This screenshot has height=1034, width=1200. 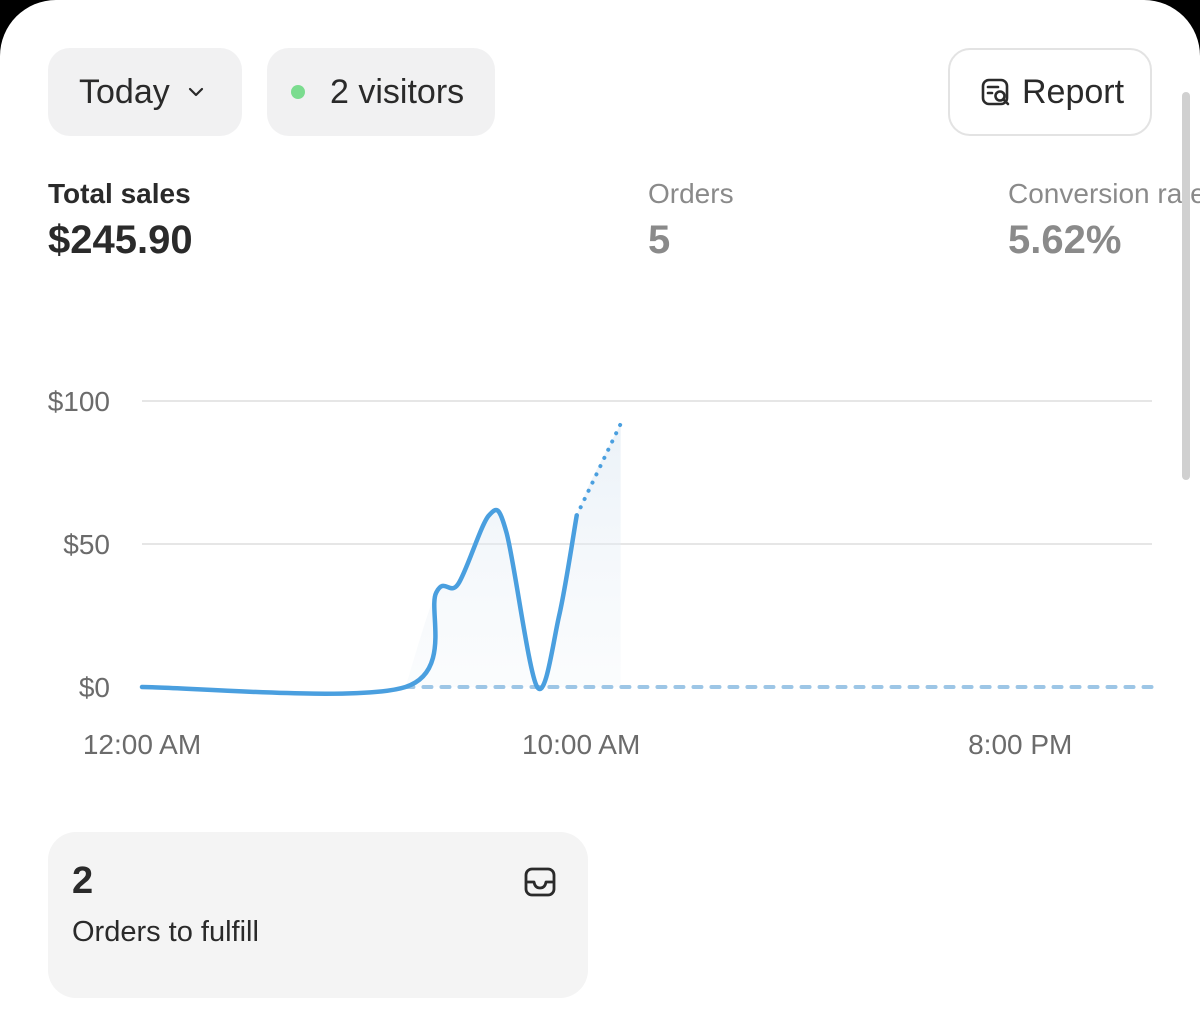 I want to click on date-filter-label: Today, so click(x=124, y=91).